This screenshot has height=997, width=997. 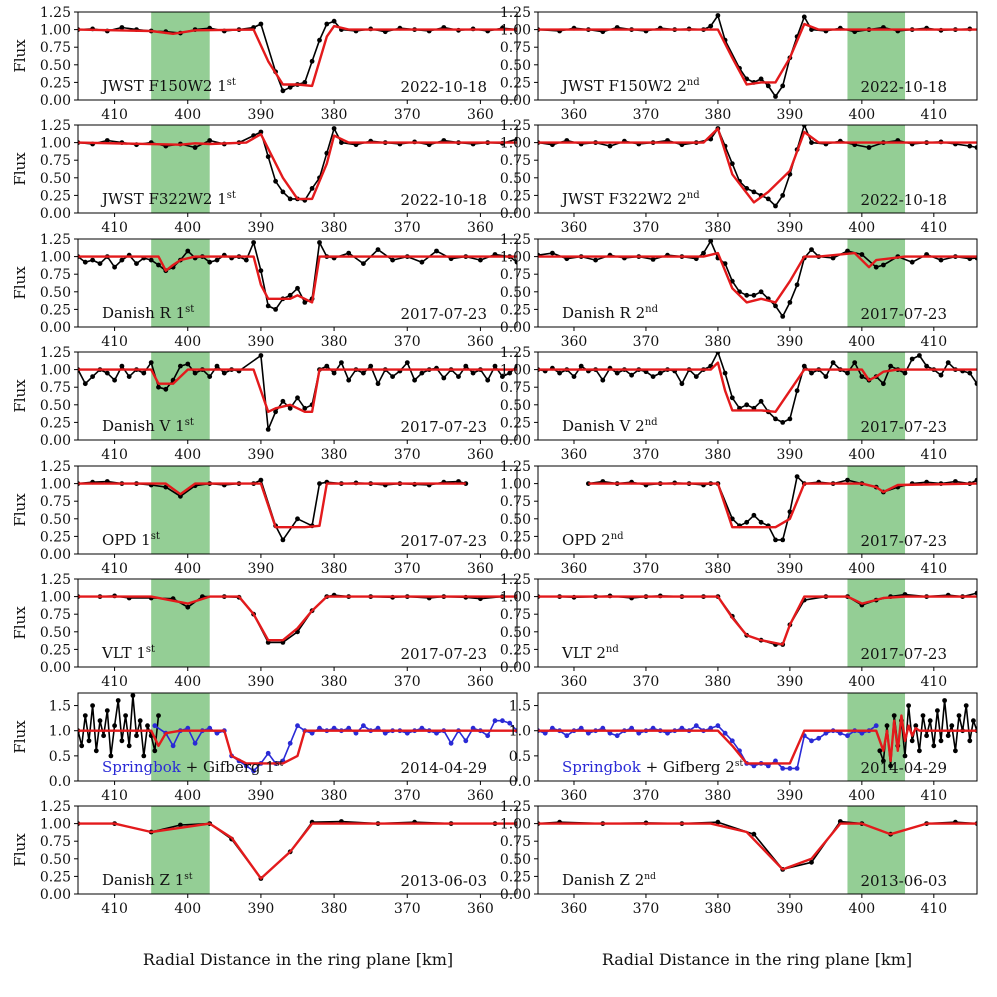 What do you see at coordinates (515, 467) in the screenshot?
I see `chart-10-ytick-label: 1.25` at bounding box center [515, 467].